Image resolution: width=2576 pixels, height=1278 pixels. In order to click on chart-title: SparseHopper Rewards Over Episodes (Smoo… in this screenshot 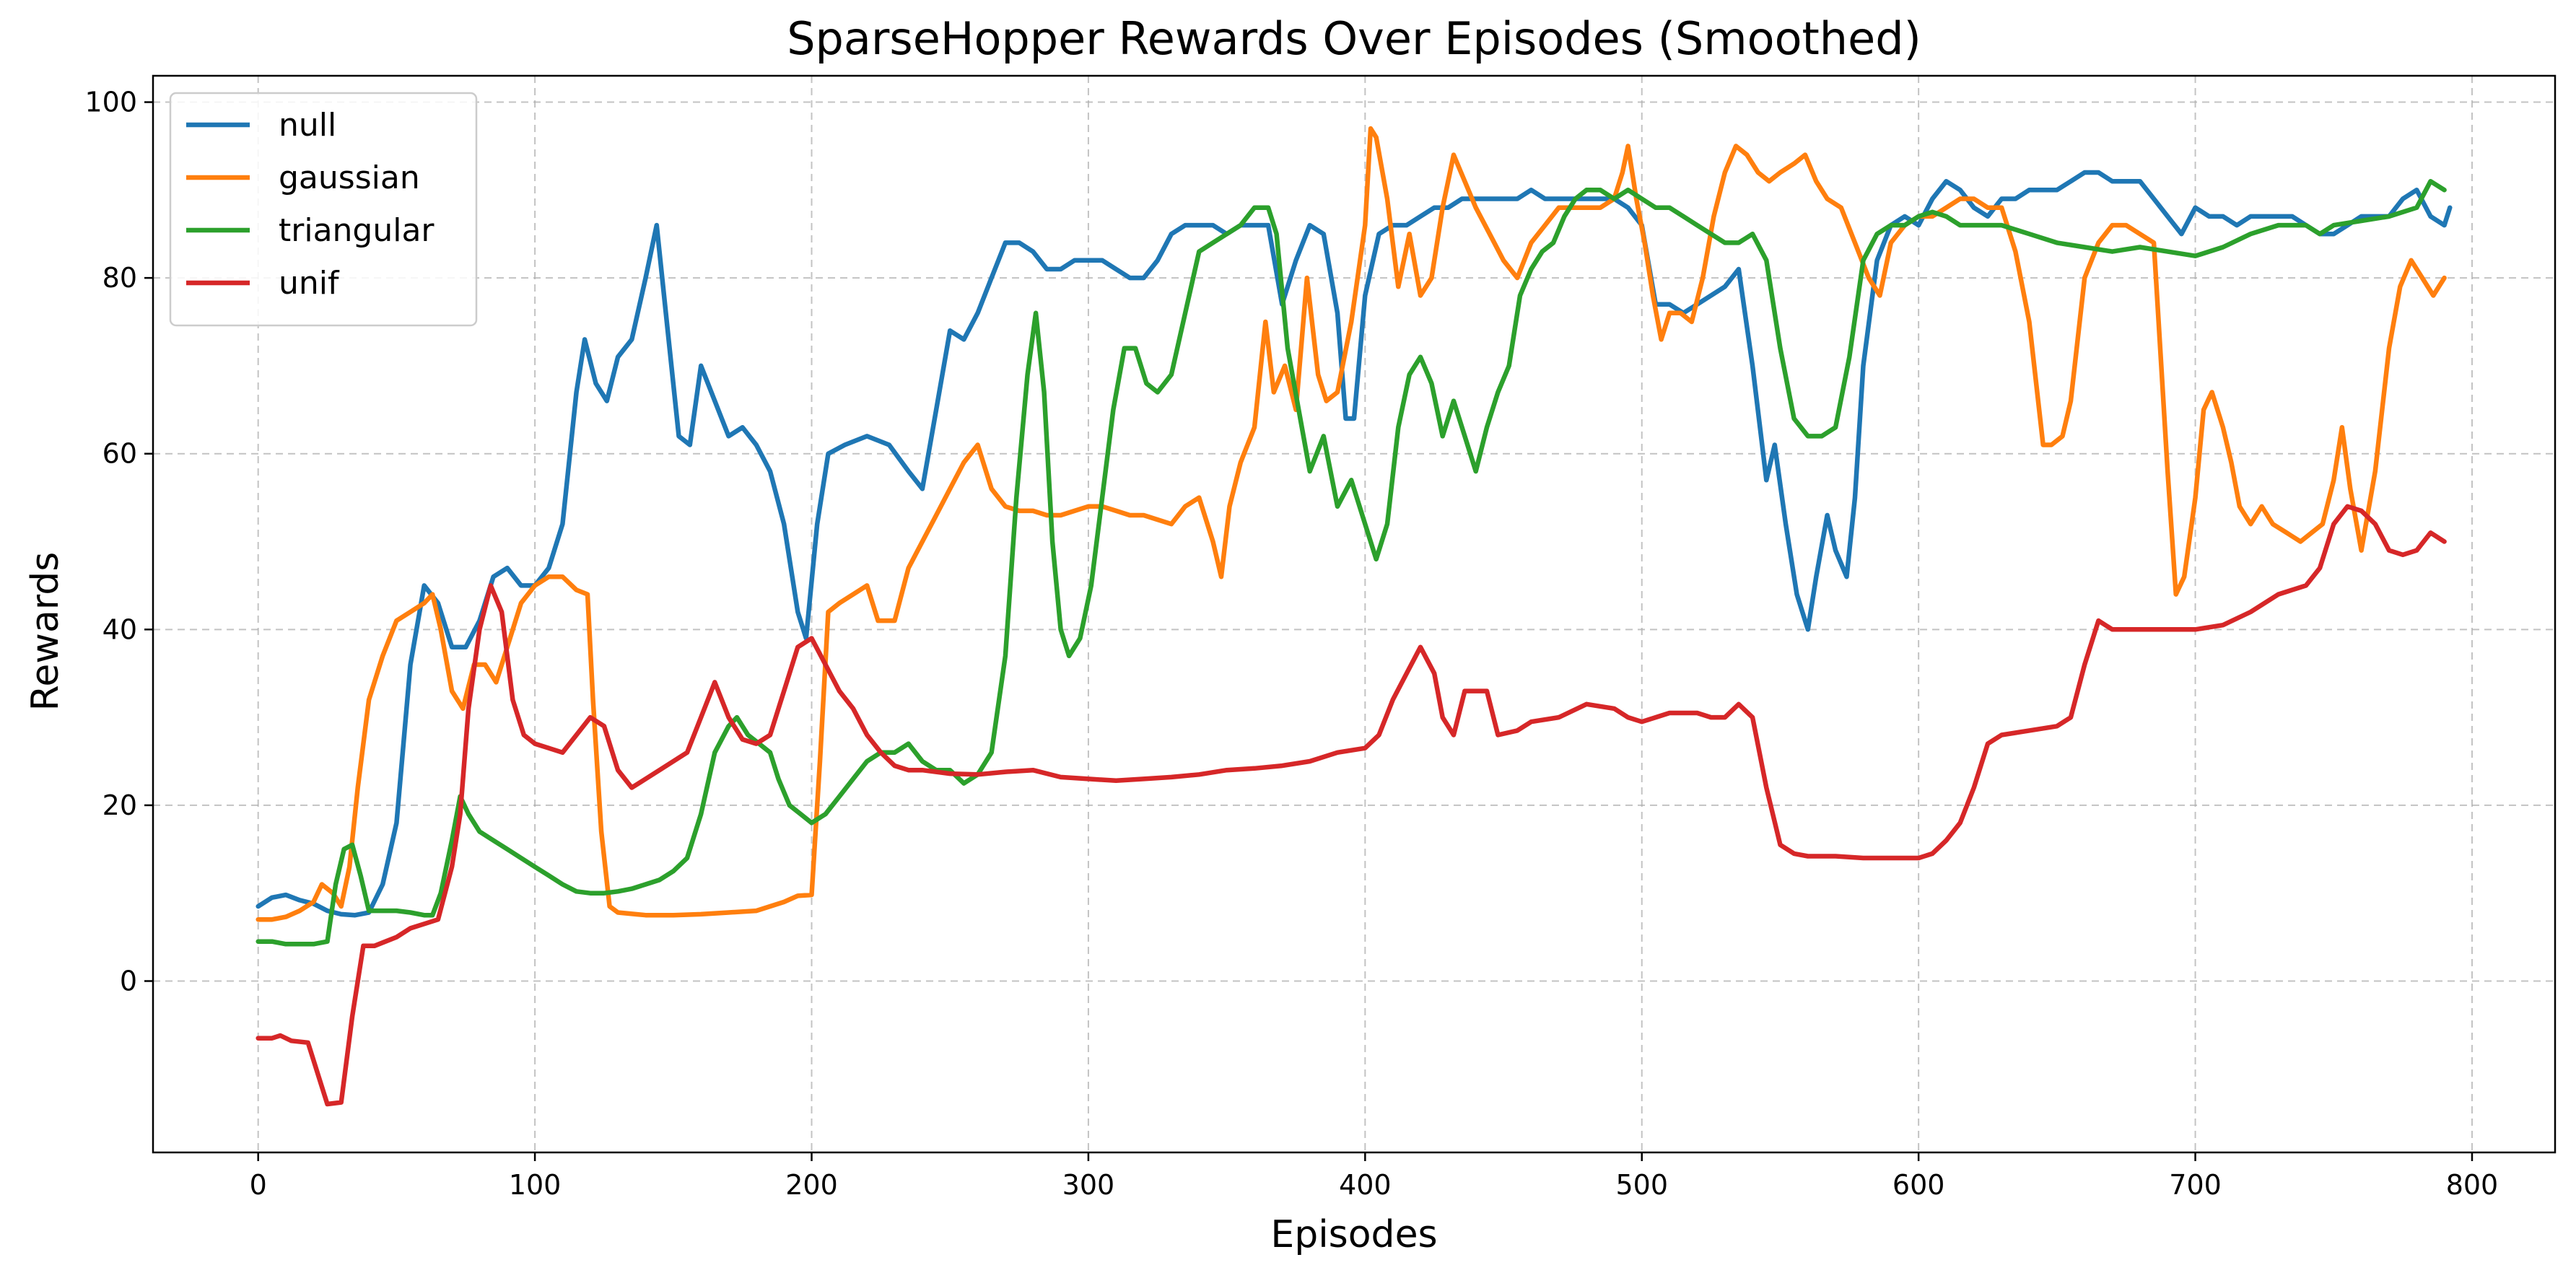, I will do `click(1354, 38)`.